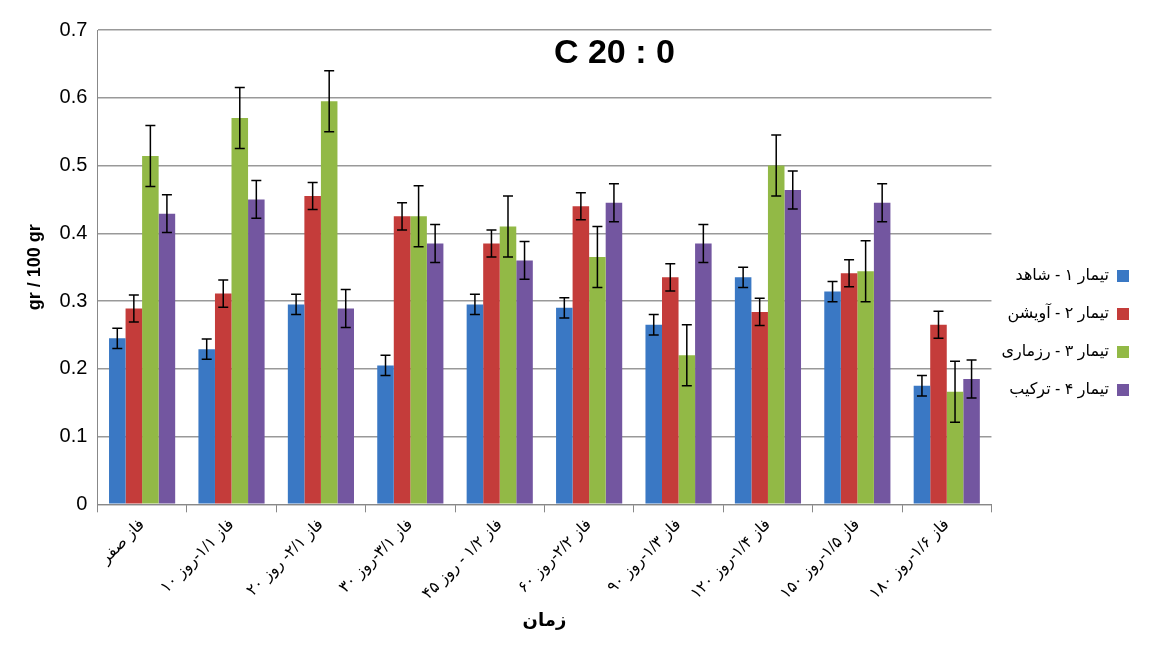  I want to click on x-tick-label: فاز ۱/۳-روز ۹۰, so click(644, 556).